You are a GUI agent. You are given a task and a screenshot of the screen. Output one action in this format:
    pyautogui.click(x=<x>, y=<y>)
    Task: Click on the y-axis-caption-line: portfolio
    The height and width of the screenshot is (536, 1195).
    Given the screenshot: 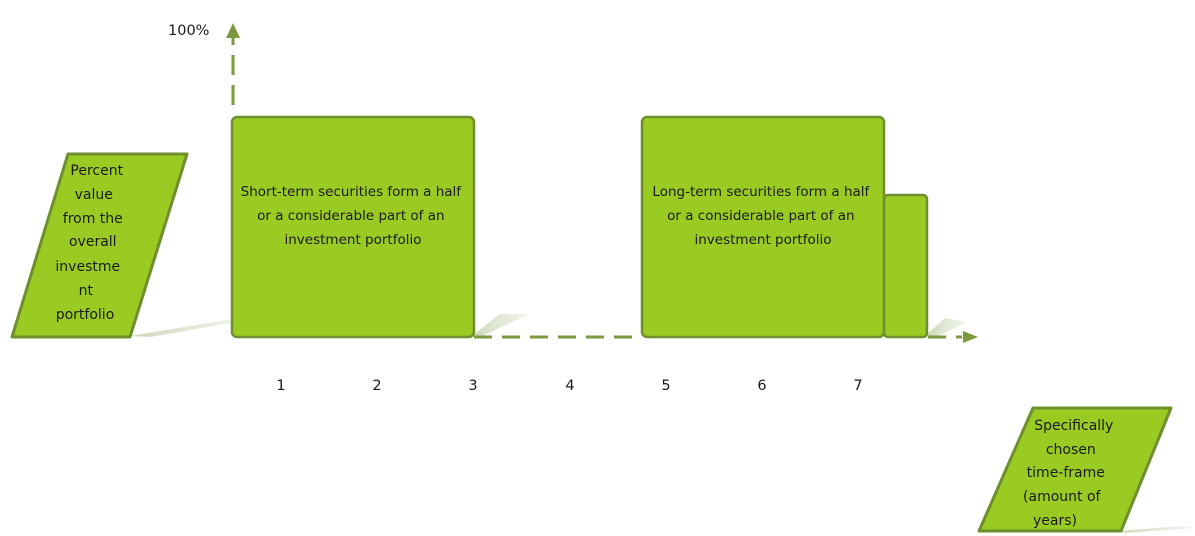 What is the action you would take?
    pyautogui.click(x=85, y=315)
    